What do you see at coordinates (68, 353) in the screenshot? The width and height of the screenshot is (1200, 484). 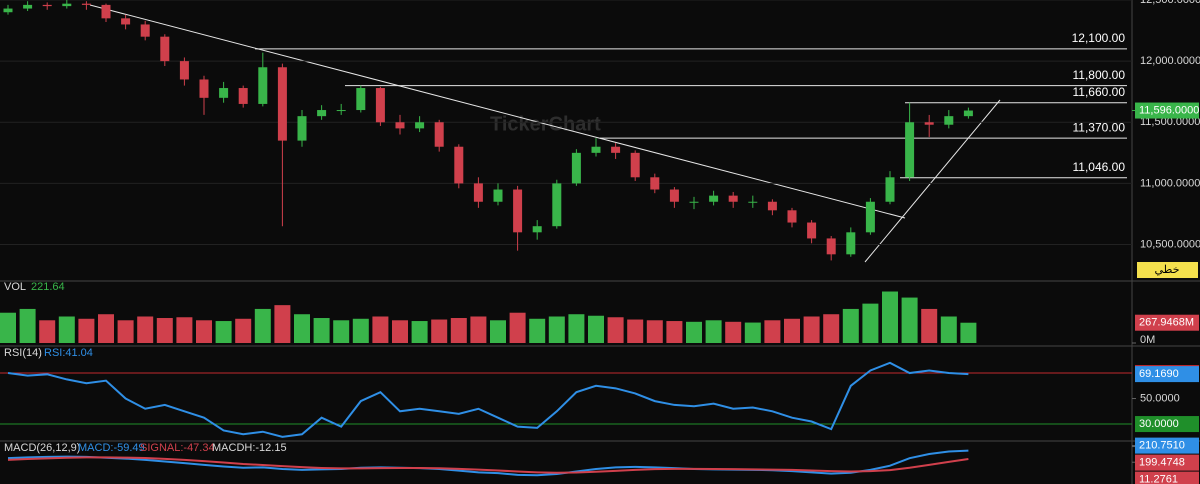 I see `rsi-readout: RSI:41.04` at bounding box center [68, 353].